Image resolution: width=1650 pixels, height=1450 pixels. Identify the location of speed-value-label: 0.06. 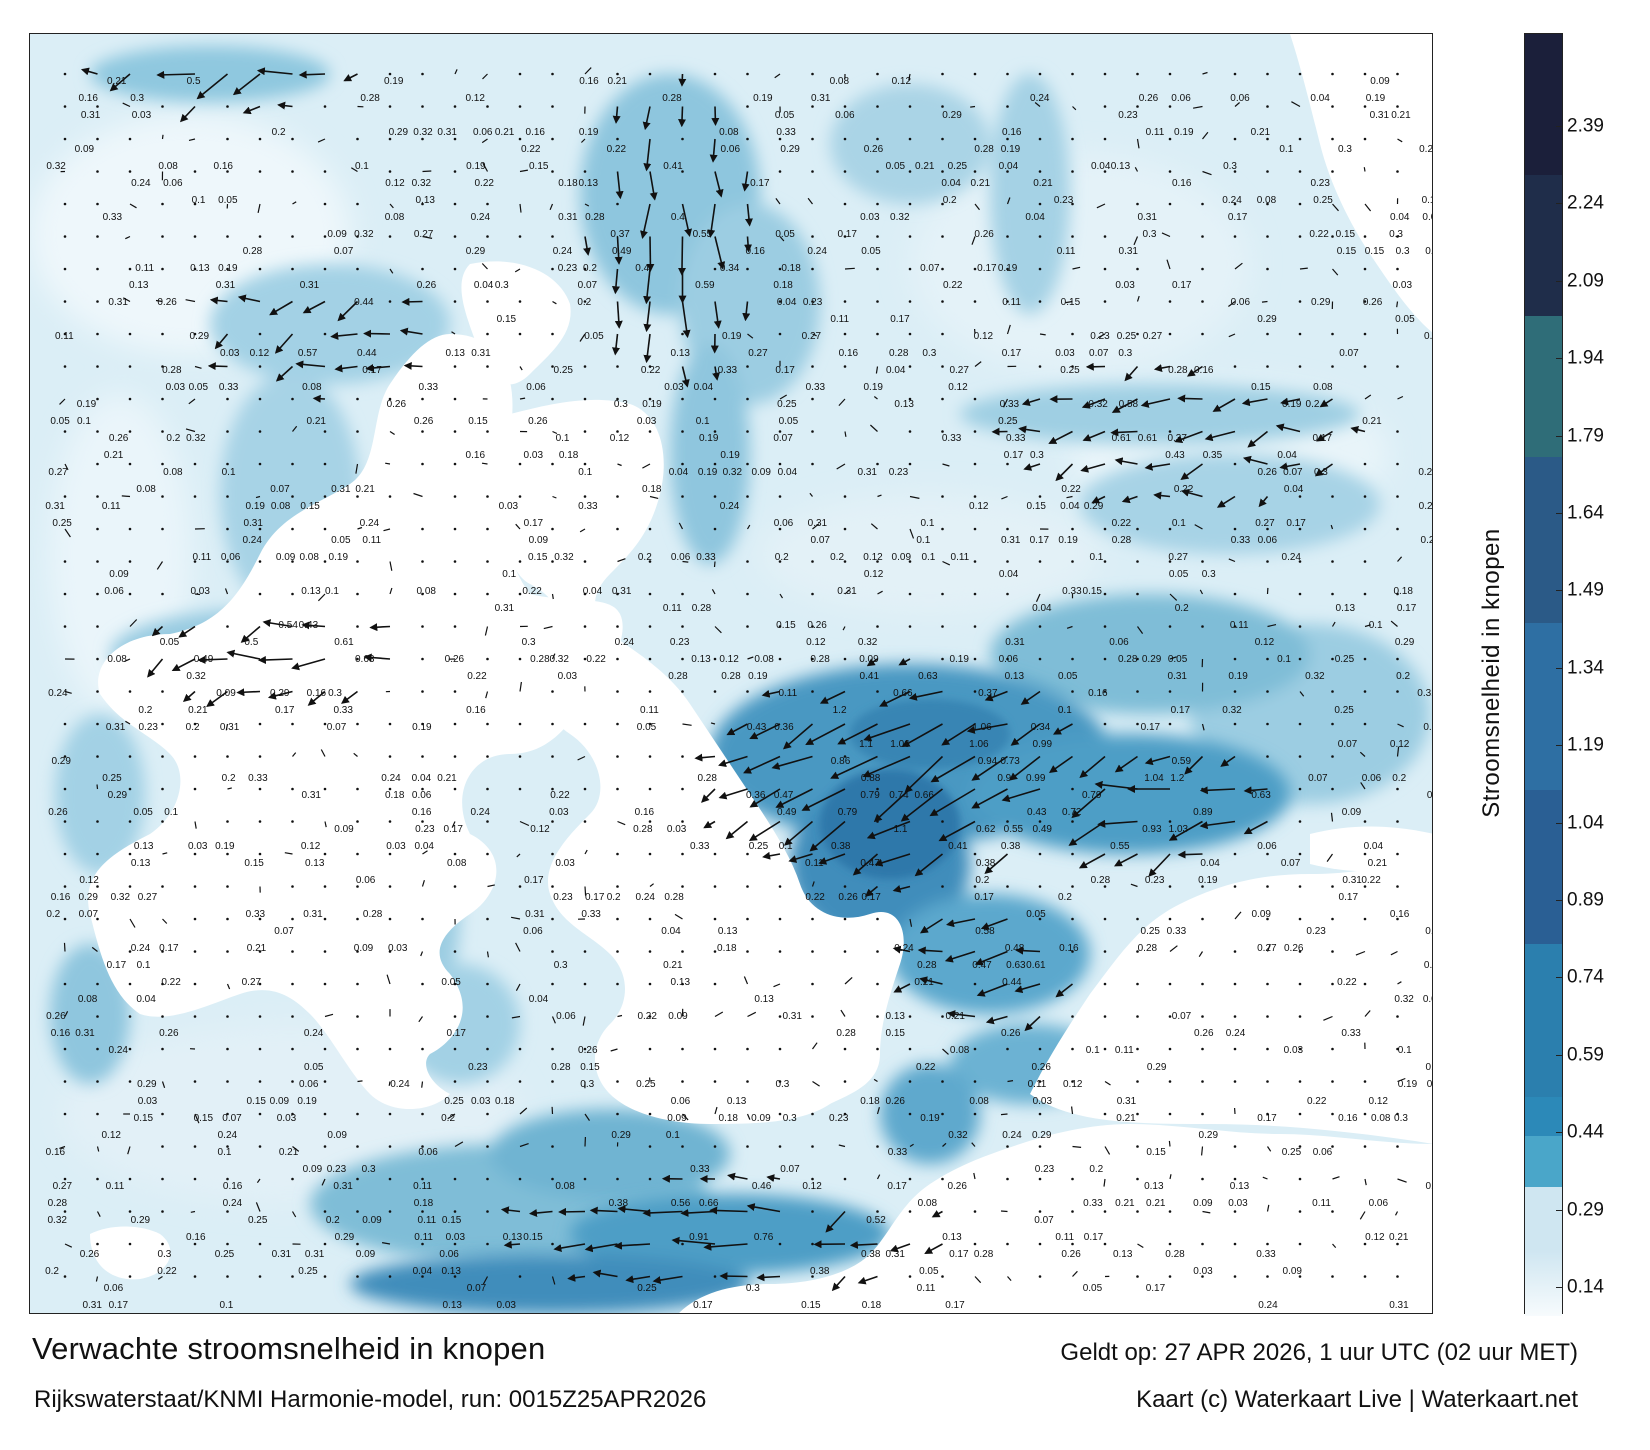
(533, 931).